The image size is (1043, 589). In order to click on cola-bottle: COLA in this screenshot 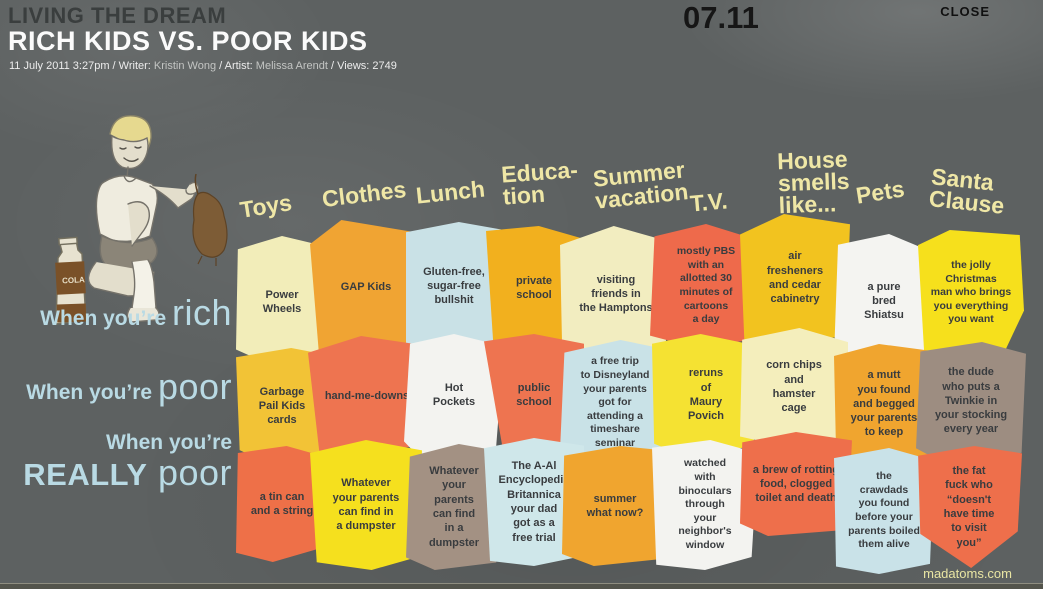, I will do `click(71, 280)`.